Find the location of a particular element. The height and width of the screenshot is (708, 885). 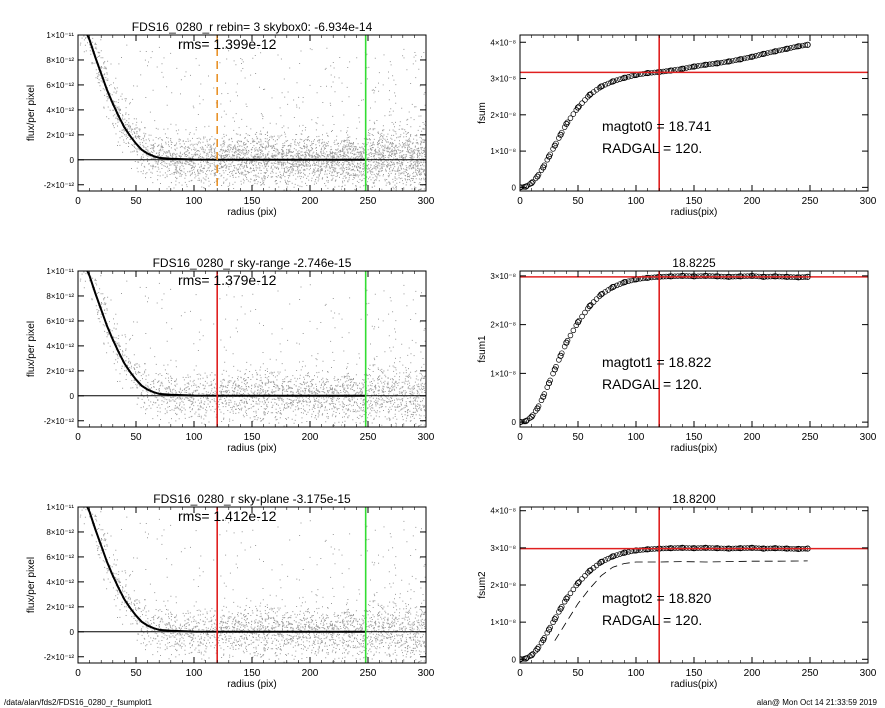

scatter-points is located at coordinates (252, 349).